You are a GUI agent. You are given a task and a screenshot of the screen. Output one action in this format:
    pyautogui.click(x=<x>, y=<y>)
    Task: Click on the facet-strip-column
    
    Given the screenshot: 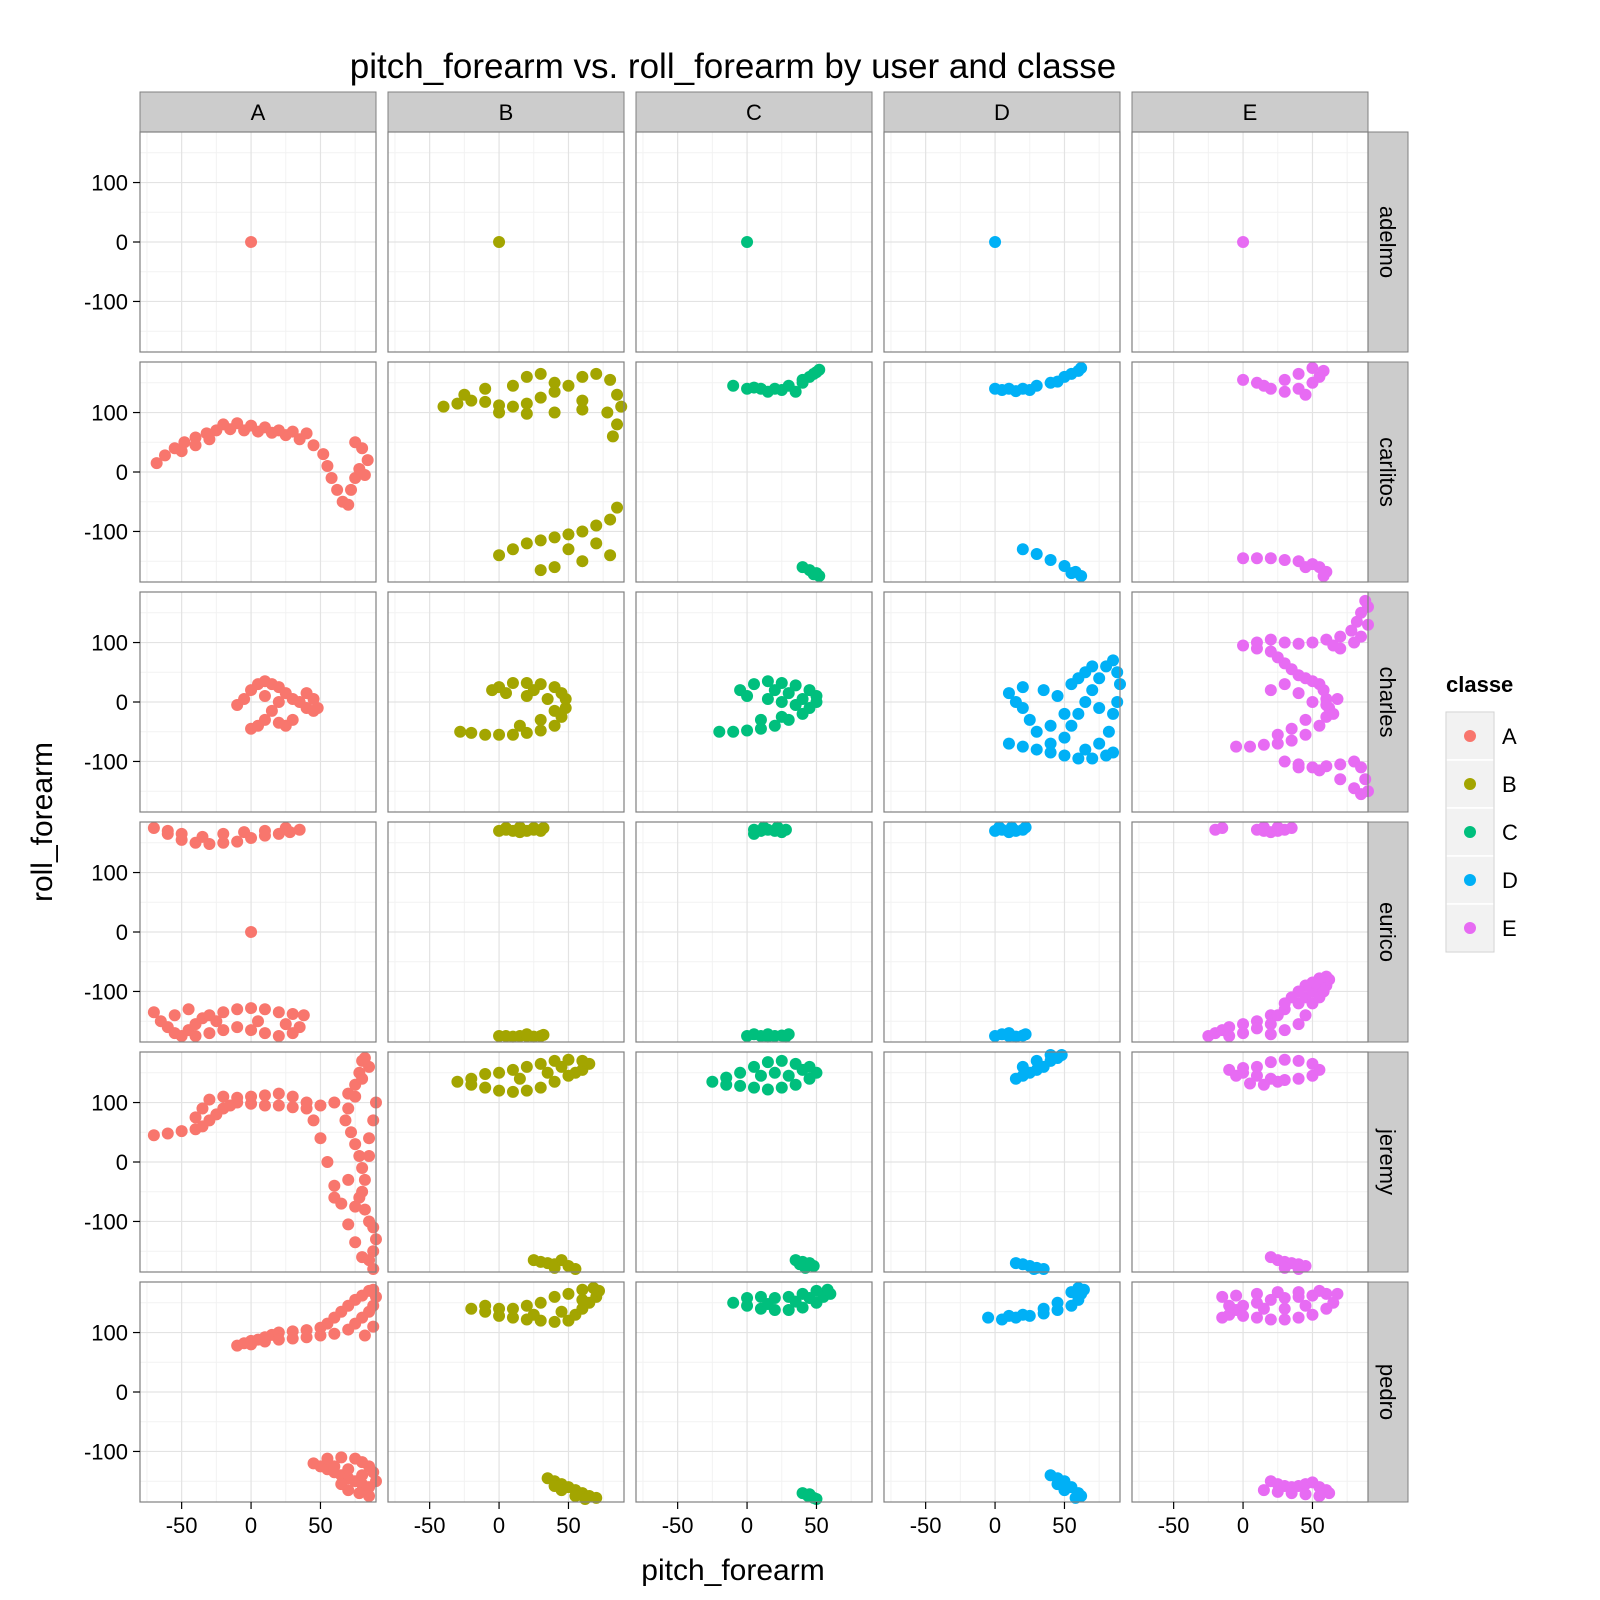 What is the action you would take?
    pyautogui.click(x=754, y=112)
    